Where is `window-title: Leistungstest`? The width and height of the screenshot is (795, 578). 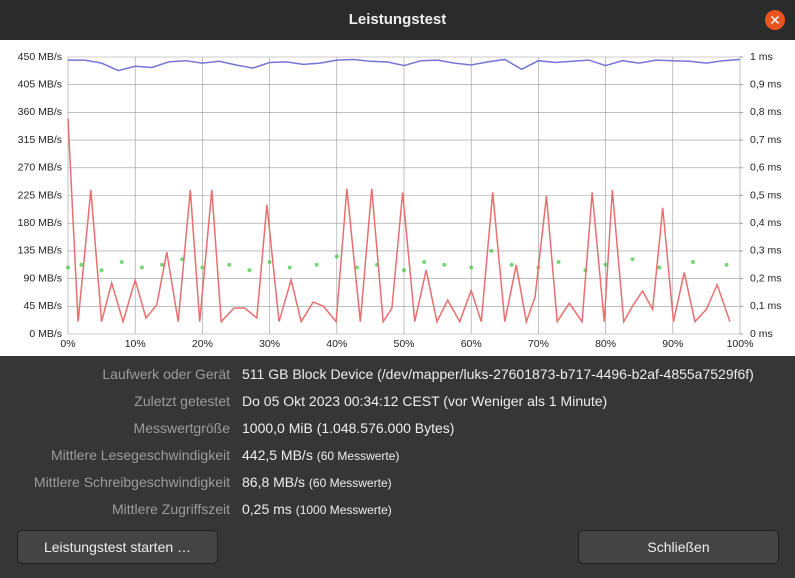
window-title: Leistungstest is located at coordinates (397, 19).